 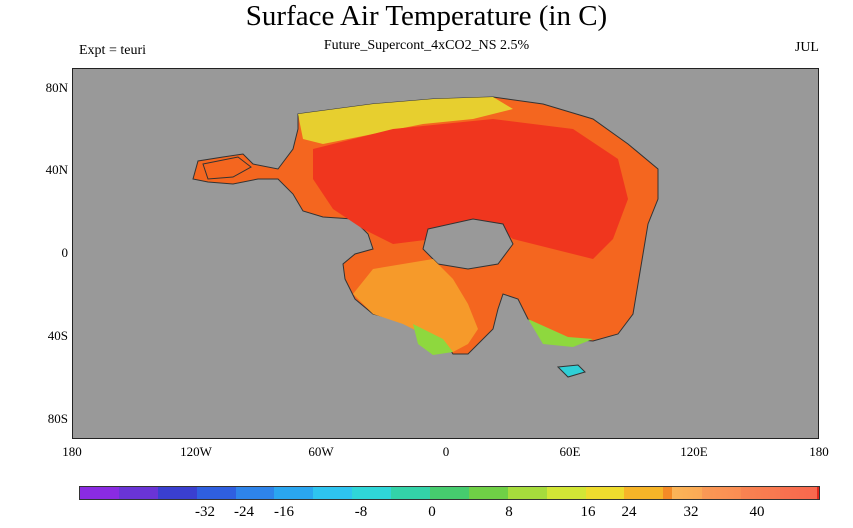 What do you see at coordinates (691, 512) in the screenshot?
I see `colorbar-label-32: 32` at bounding box center [691, 512].